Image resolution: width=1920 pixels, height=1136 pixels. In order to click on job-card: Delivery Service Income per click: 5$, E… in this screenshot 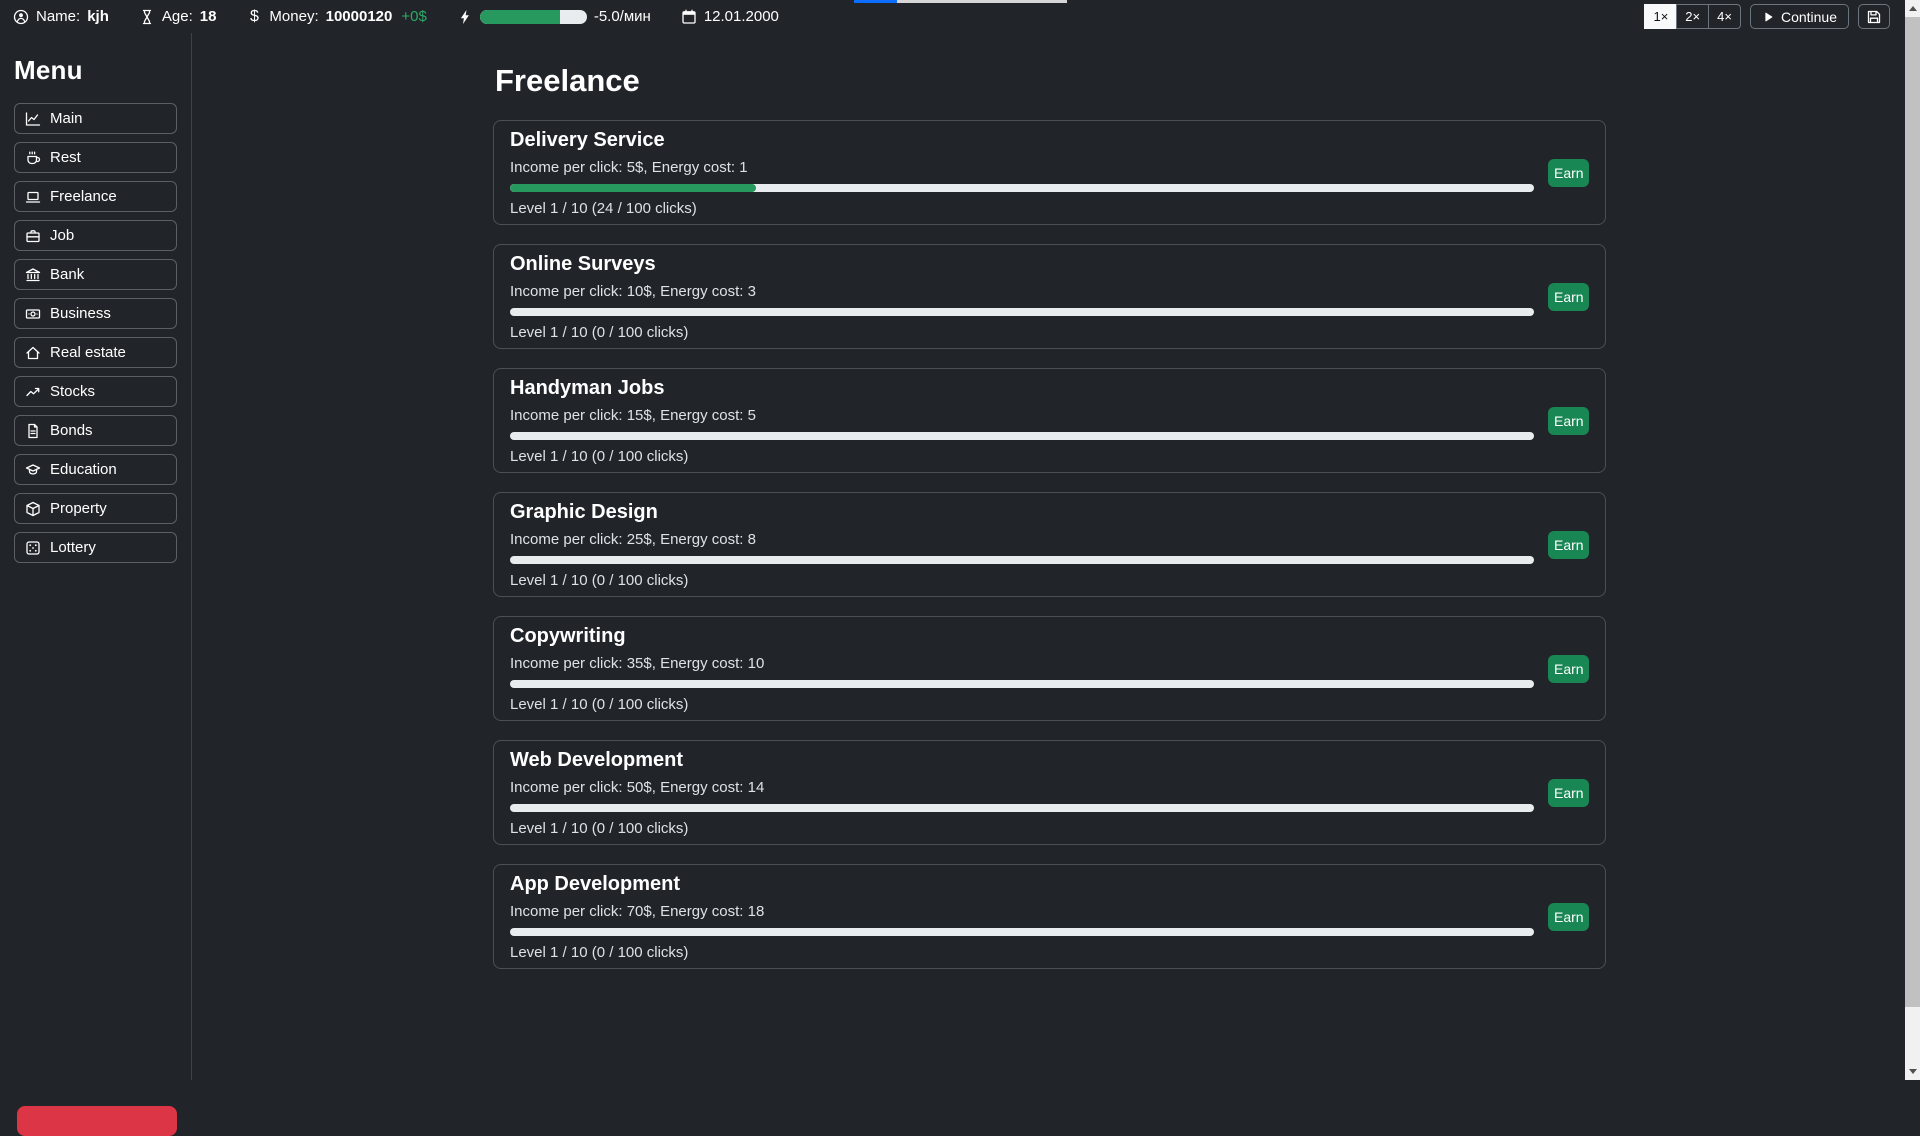, I will do `click(1049, 172)`.